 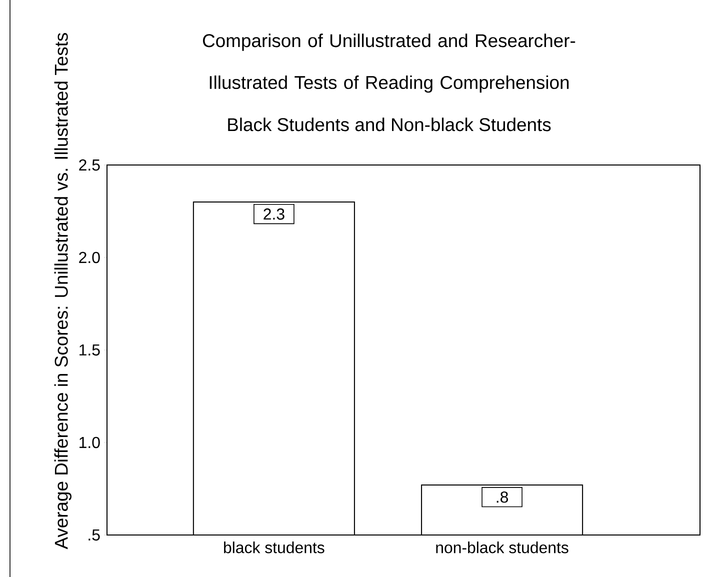 What do you see at coordinates (89, 165) in the screenshot?
I see `y-tick-label: 2.5` at bounding box center [89, 165].